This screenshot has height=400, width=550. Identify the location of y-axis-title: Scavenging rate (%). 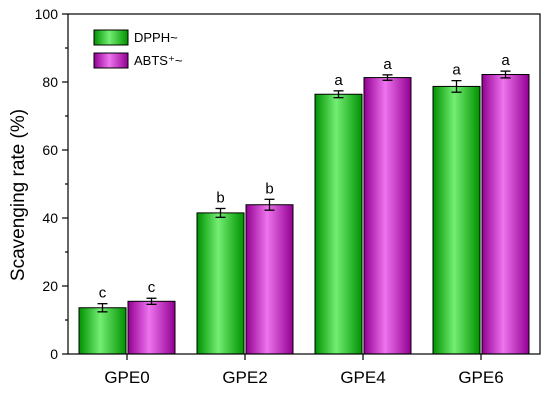
(18, 195).